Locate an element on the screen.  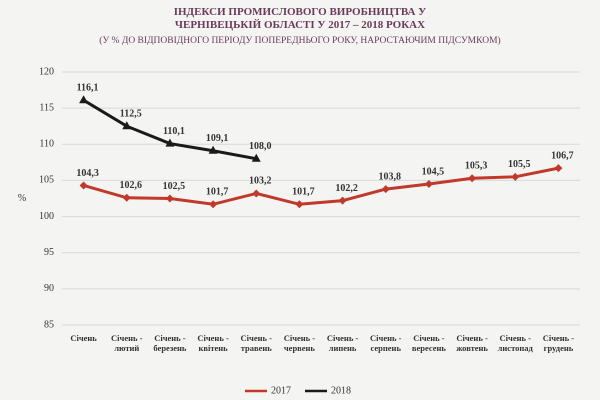
legend-label: 2018 is located at coordinates (341, 390).